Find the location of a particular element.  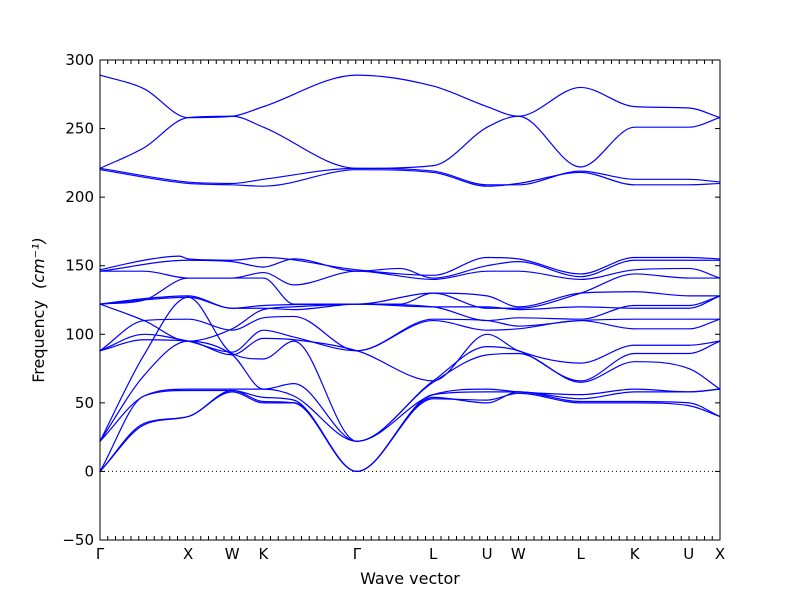

y-axis-label-unit: (cm⁻¹) is located at coordinates (38, 263).